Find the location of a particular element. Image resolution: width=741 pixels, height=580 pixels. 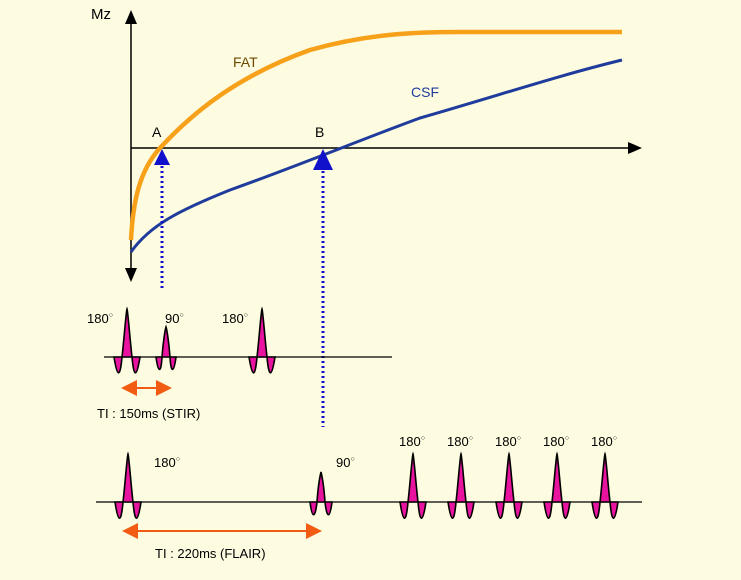

mz-axis is located at coordinates (131, 146).